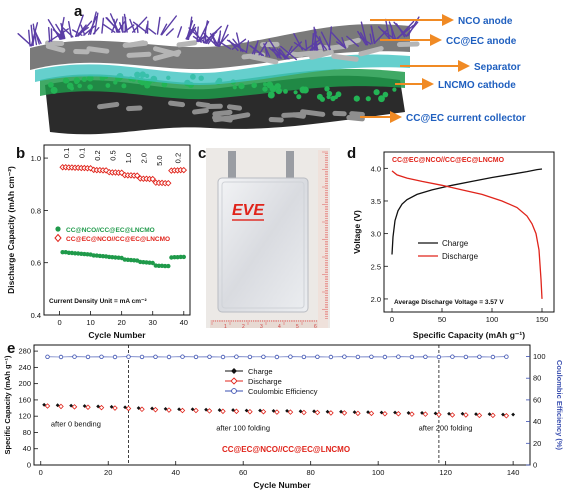 The width and height of the screenshot is (567, 492). What do you see at coordinates (378, 472) in the screenshot?
I see `panel-e-xtick-label: 100` at bounding box center [378, 472].